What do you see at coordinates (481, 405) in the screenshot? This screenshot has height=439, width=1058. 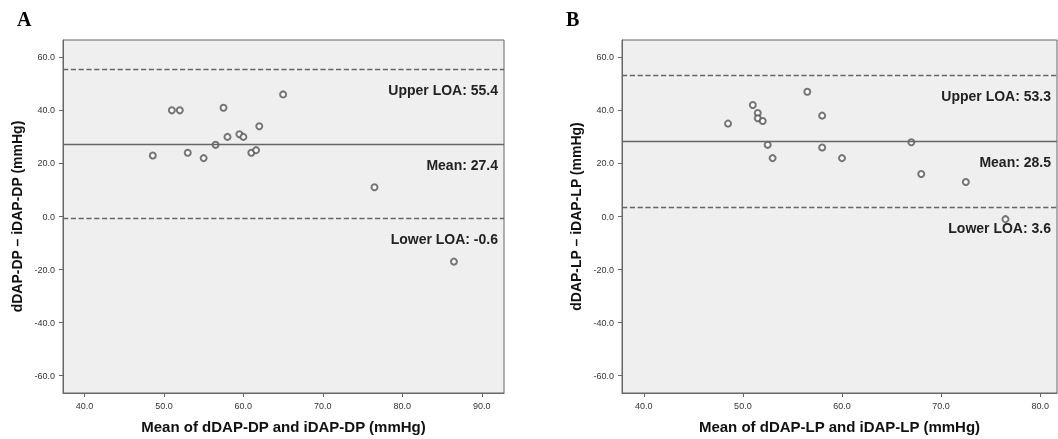 I see `x-tick-label: 90.0` at bounding box center [481, 405].